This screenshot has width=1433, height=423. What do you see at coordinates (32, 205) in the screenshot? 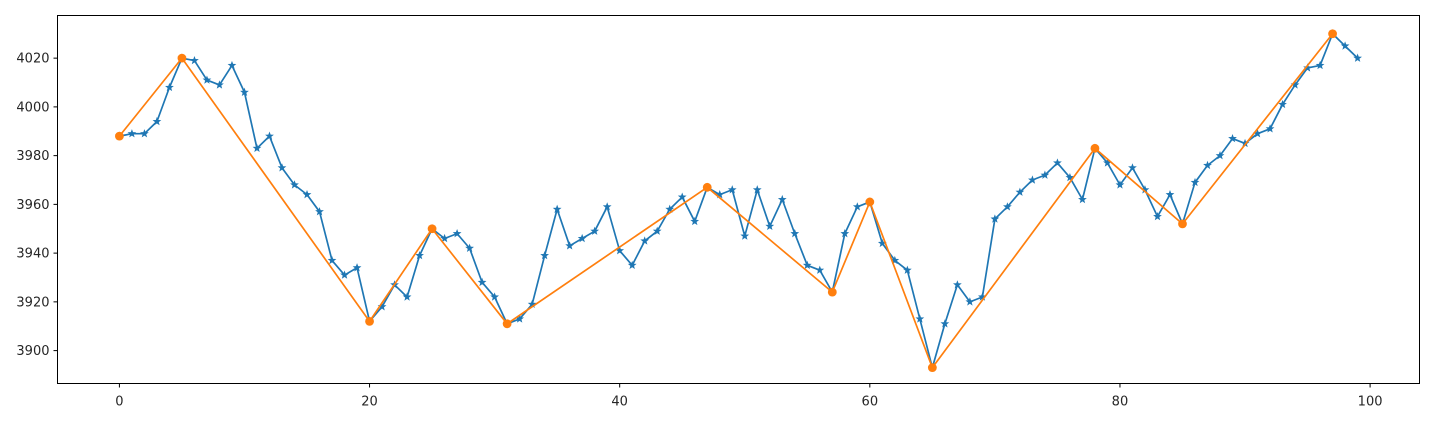
I see `y-tick-label: 3960` at bounding box center [32, 205].